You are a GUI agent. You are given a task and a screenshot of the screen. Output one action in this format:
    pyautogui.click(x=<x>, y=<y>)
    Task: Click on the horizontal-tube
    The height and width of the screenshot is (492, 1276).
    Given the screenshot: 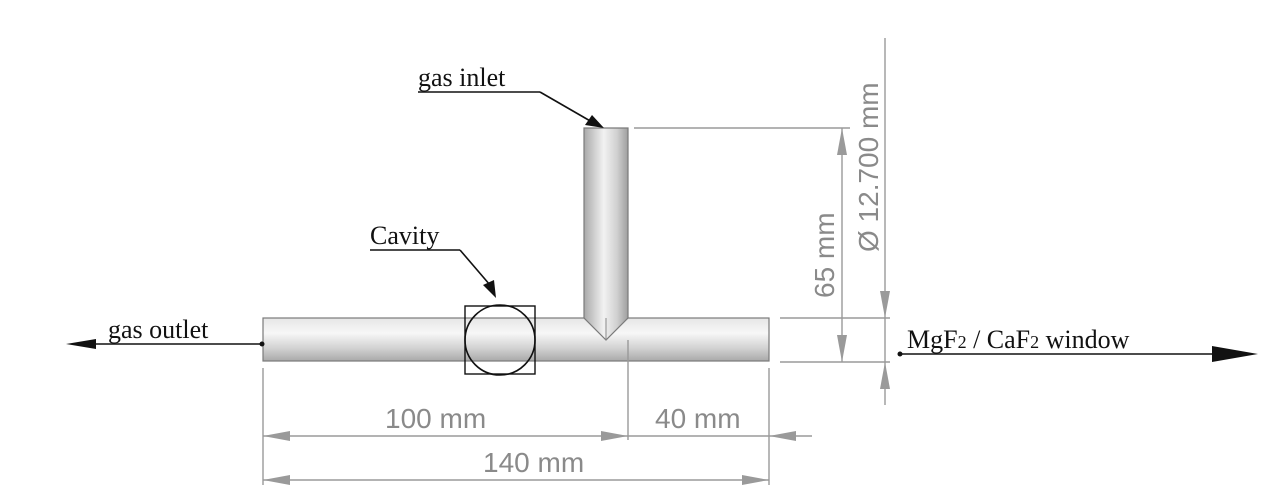 What is the action you would take?
    pyautogui.click(x=516, y=339)
    